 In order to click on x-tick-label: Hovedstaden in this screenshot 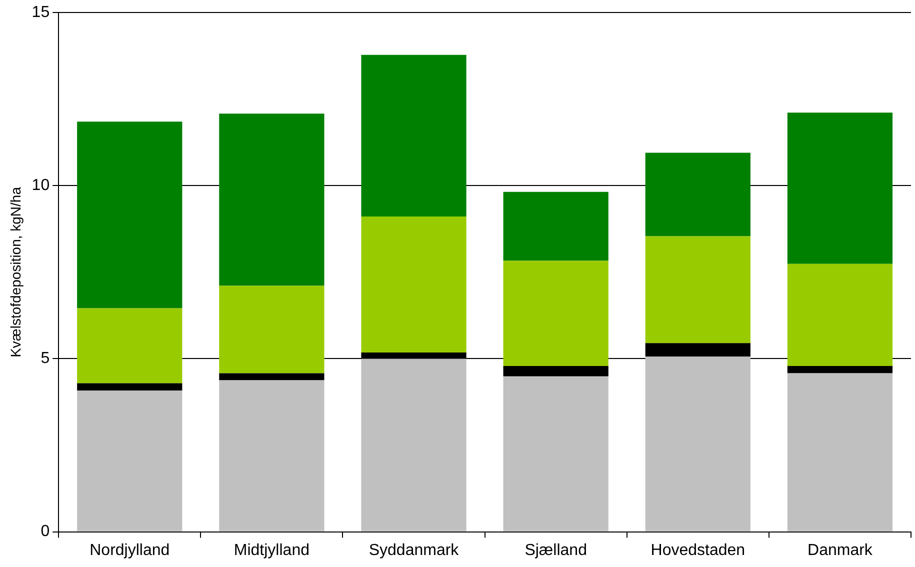, I will do `click(698, 550)`.